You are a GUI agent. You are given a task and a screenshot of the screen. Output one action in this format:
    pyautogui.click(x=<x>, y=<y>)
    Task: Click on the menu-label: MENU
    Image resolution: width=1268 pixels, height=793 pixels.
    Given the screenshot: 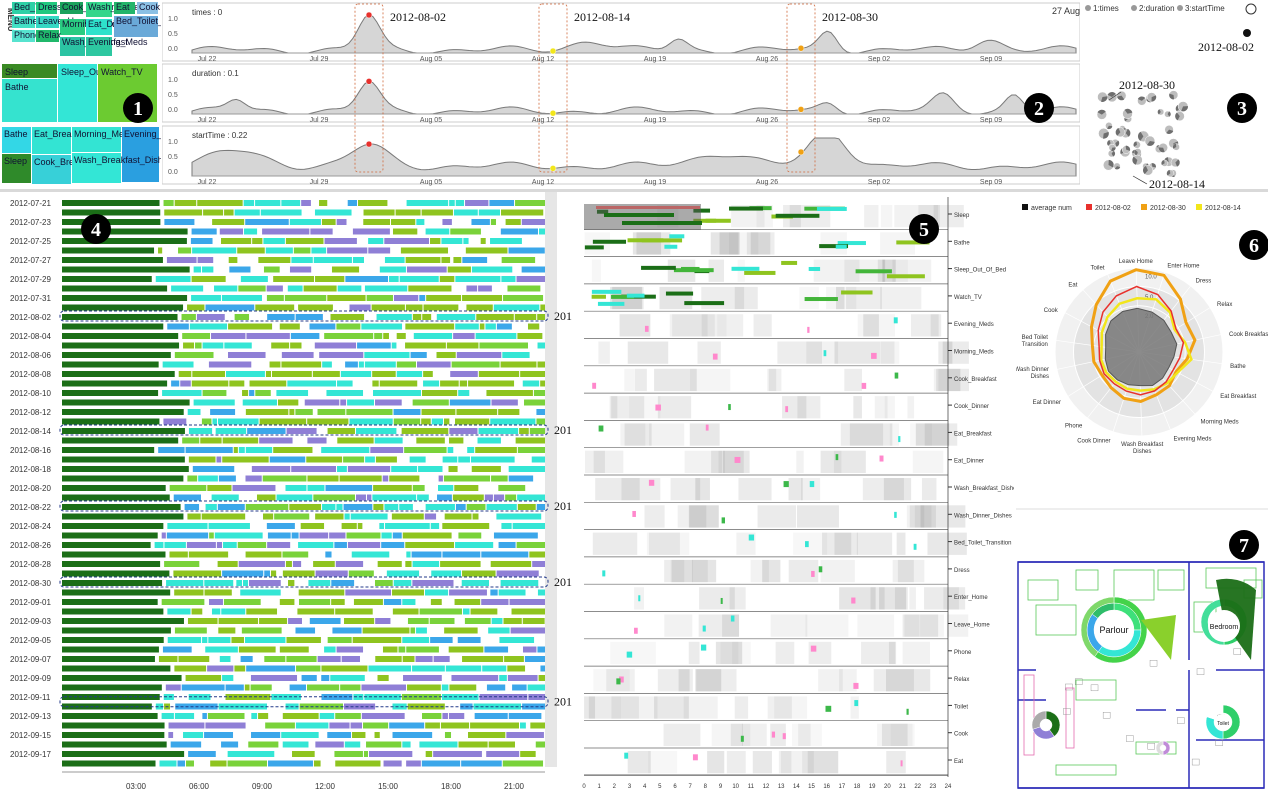 What is the action you would take?
    pyautogui.click(x=10, y=20)
    